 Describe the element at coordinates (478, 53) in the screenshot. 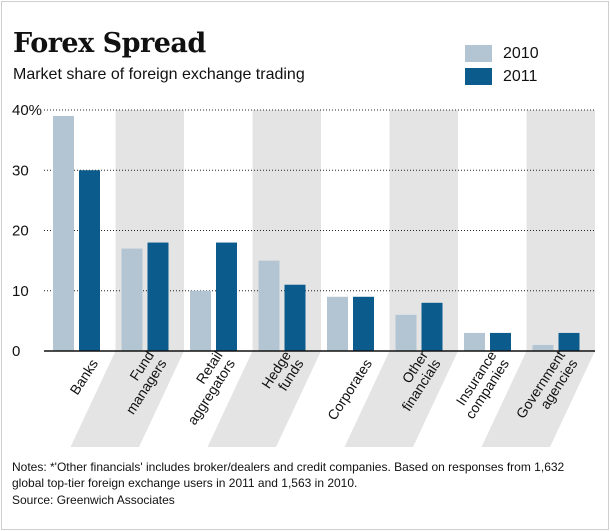

I see `legend-swatch-2010` at that location.